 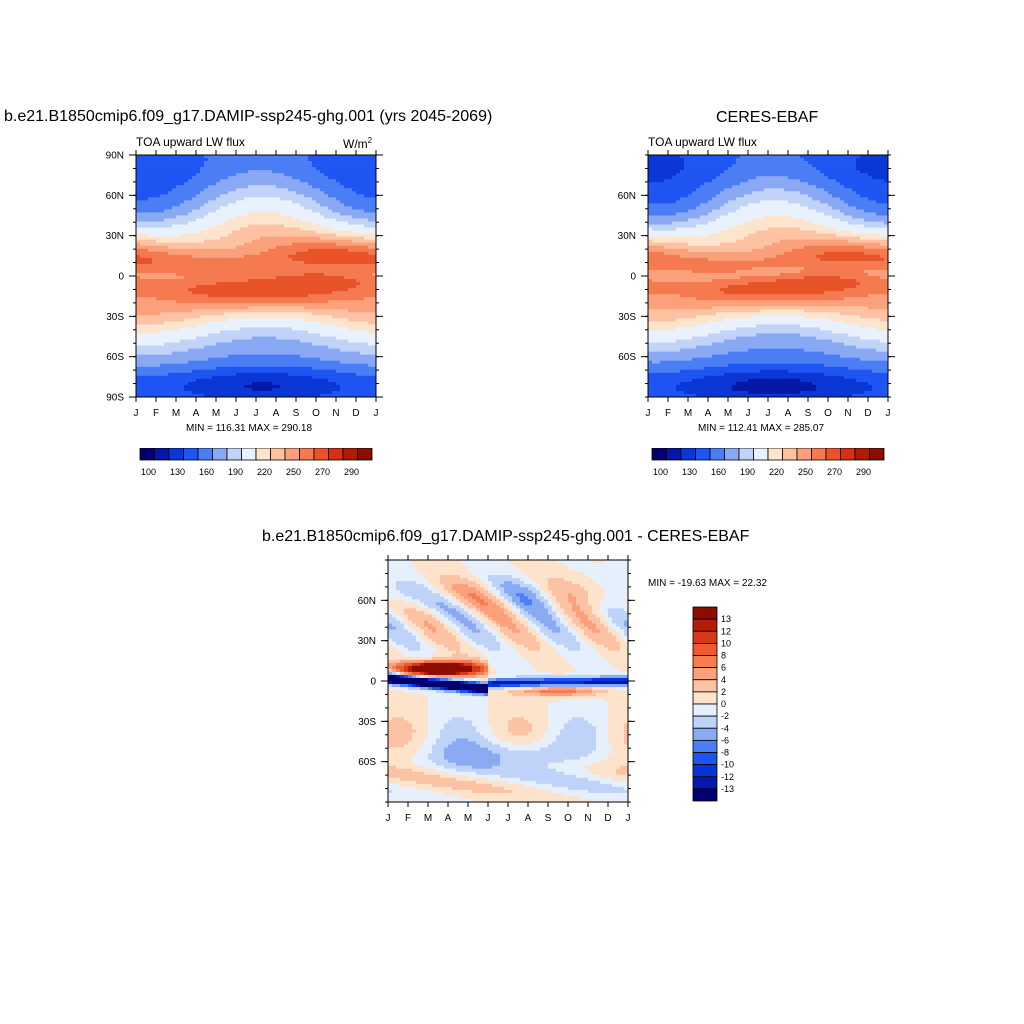 I want to click on colorbar-box, so click(x=307, y=454).